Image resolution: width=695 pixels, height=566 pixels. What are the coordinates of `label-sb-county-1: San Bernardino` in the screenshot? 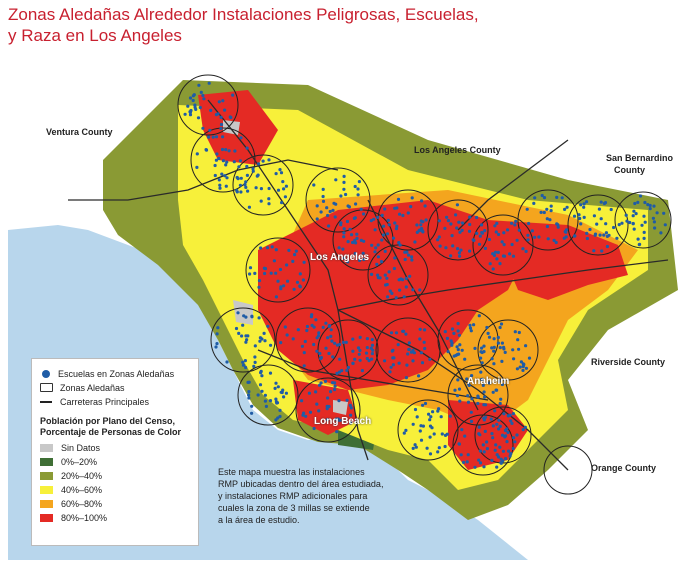 It's located at (640, 158).